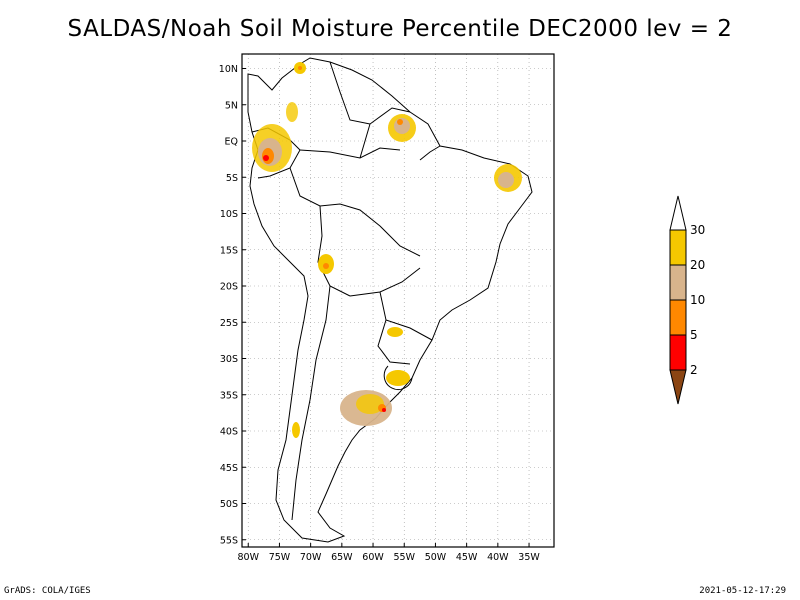 The height and width of the screenshot is (600, 800). What do you see at coordinates (229, 540) in the screenshot?
I see `lat-tick-label: 55S` at bounding box center [229, 540].